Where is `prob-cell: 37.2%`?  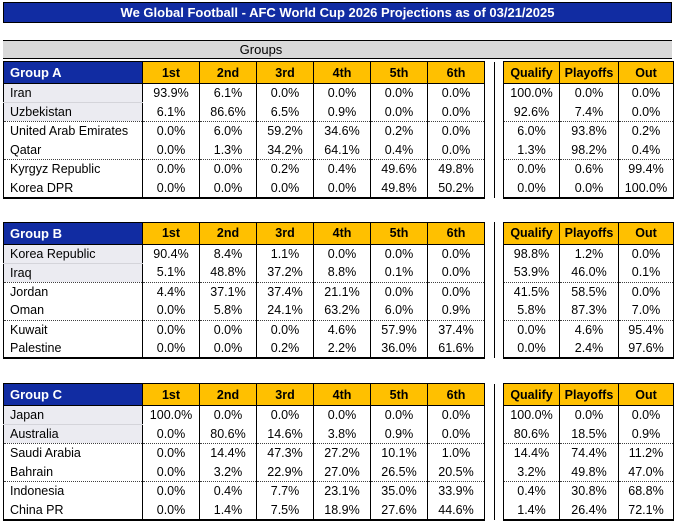 prob-cell: 37.2% is located at coordinates (285, 273).